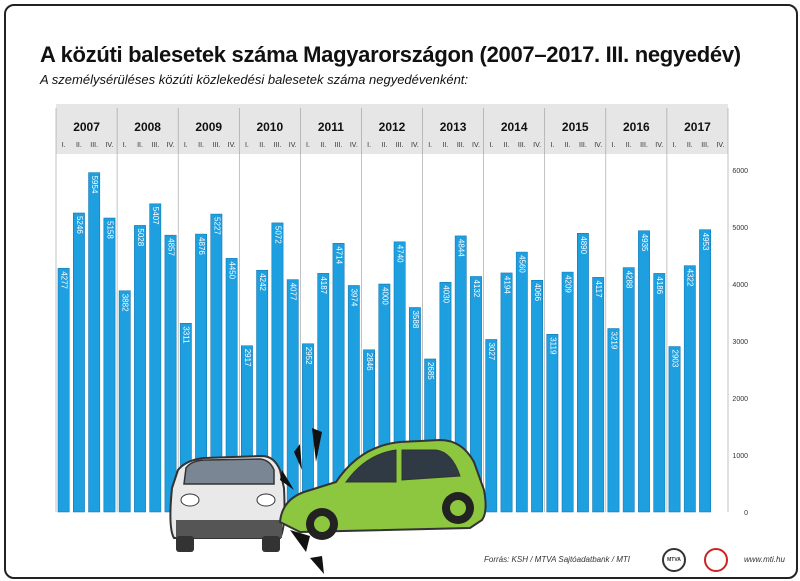 This screenshot has width=800, height=581. Describe the element at coordinates (453, 127) in the screenshot. I see `year-label: 2013` at that location.